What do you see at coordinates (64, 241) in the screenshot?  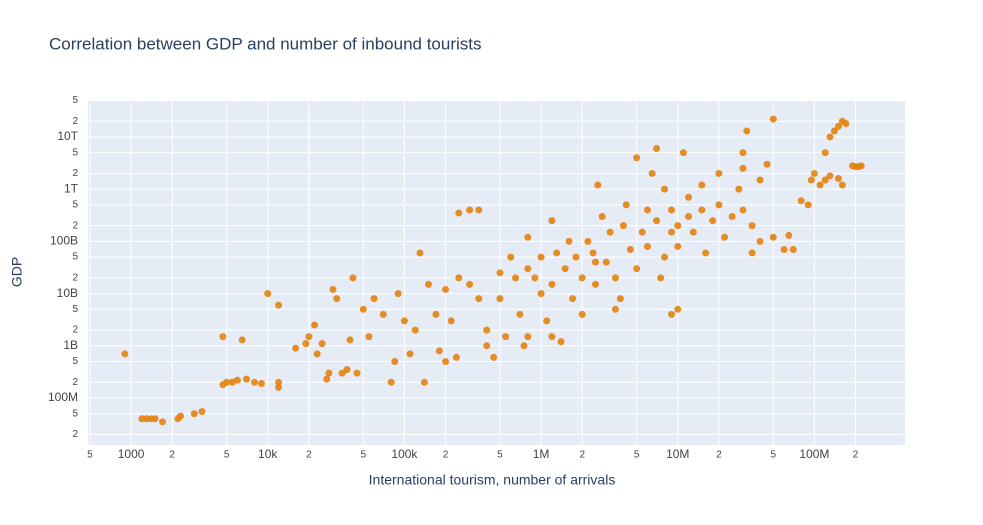 I see `y-tick-label: 100B` at bounding box center [64, 241].